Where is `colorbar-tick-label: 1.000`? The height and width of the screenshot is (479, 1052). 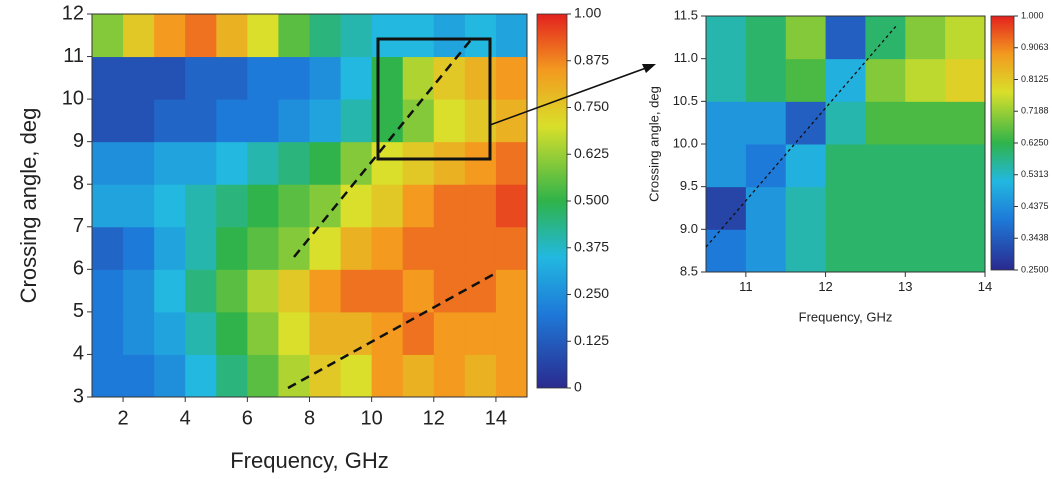
colorbar-tick-label: 1.000 is located at coordinates (1032, 15).